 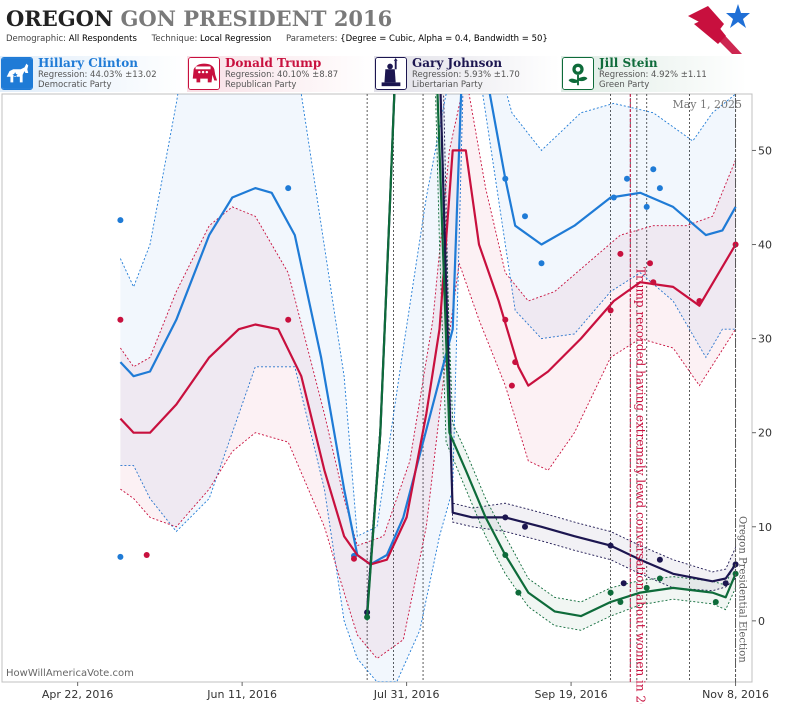 What do you see at coordinates (78, 694) in the screenshot?
I see `x-tick-label: Apr 22, 2016` at bounding box center [78, 694].